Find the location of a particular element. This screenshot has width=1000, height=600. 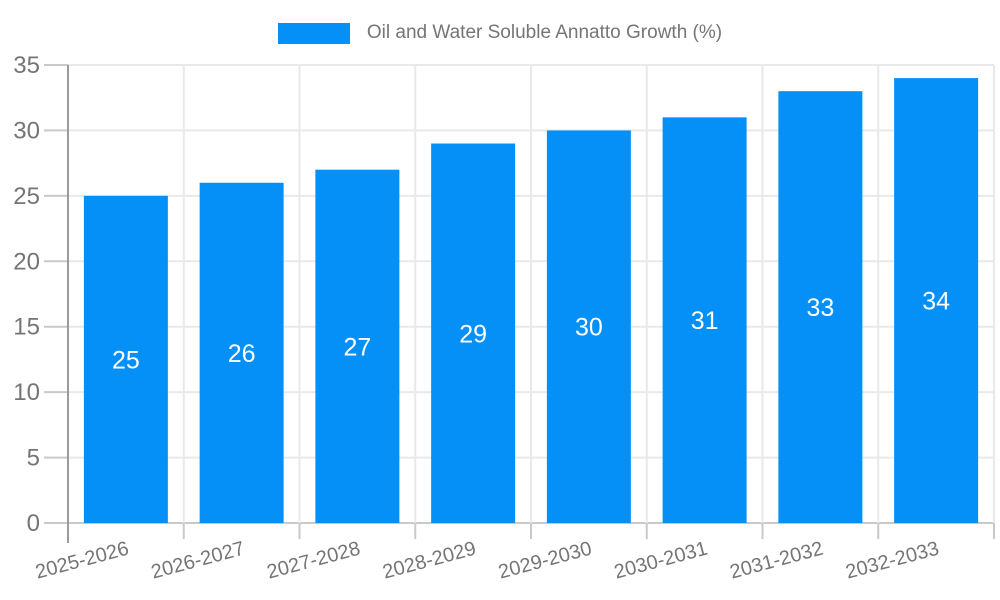

bar-value-label: 33 is located at coordinates (820, 308).